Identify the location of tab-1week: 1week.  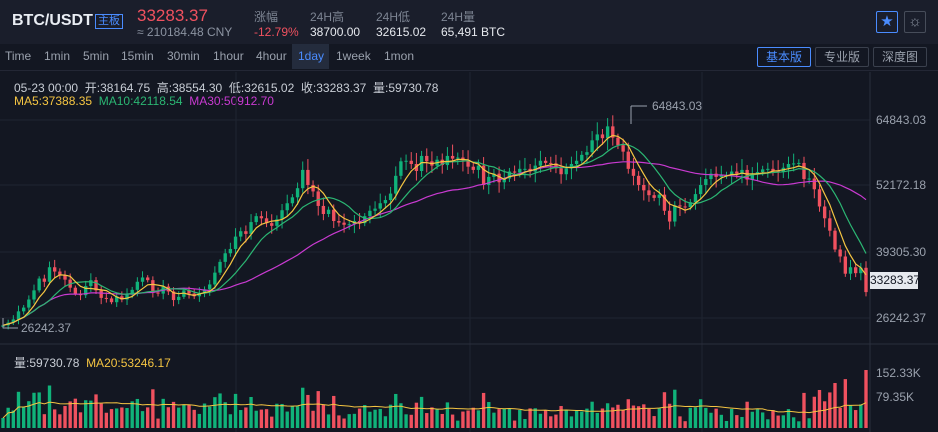
(353, 56).